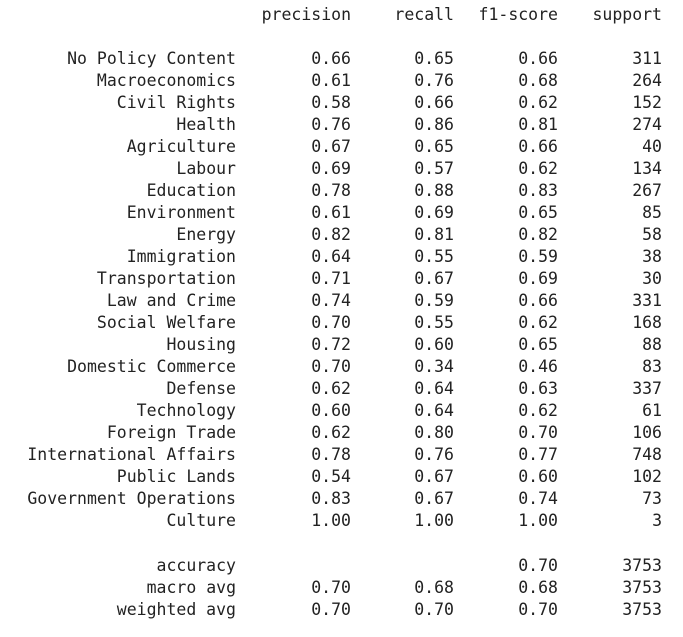  Describe the element at coordinates (647, 476) in the screenshot. I see `support-value: 102` at that location.